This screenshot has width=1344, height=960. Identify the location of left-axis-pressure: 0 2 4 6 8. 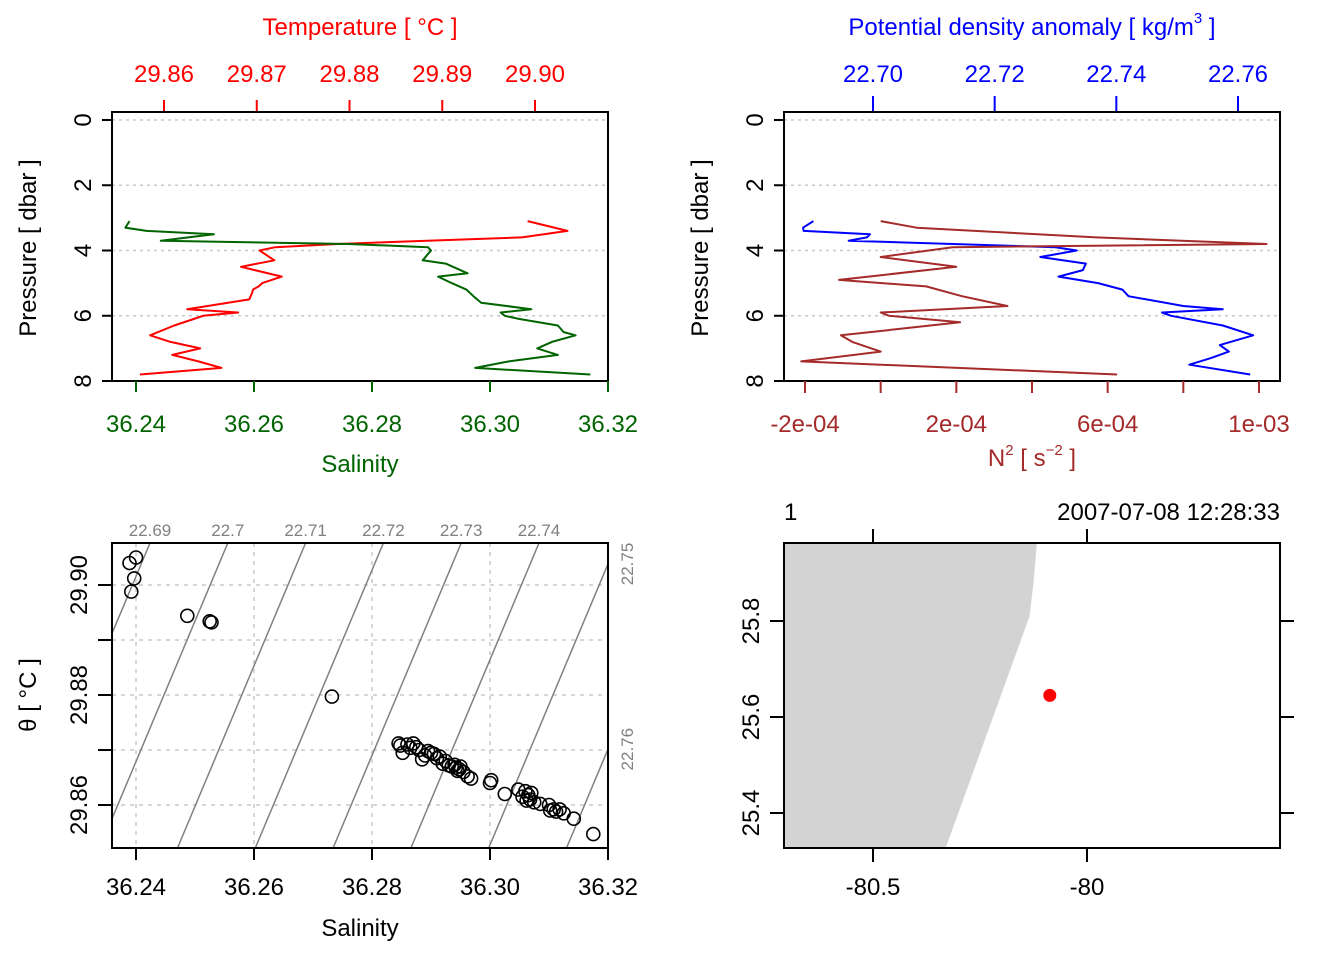
(91, 250).